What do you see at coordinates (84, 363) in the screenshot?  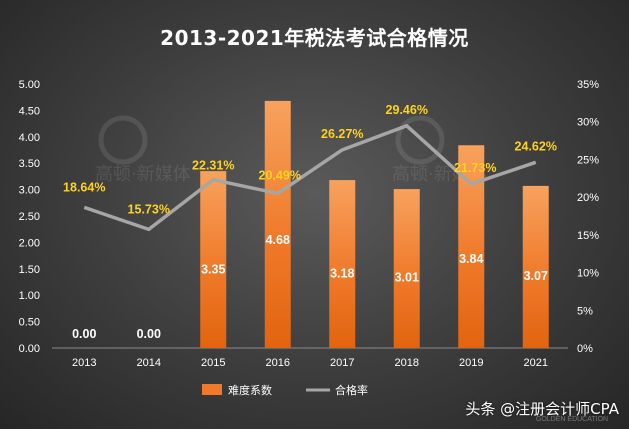 I see `x-tick-label: 2013` at bounding box center [84, 363].